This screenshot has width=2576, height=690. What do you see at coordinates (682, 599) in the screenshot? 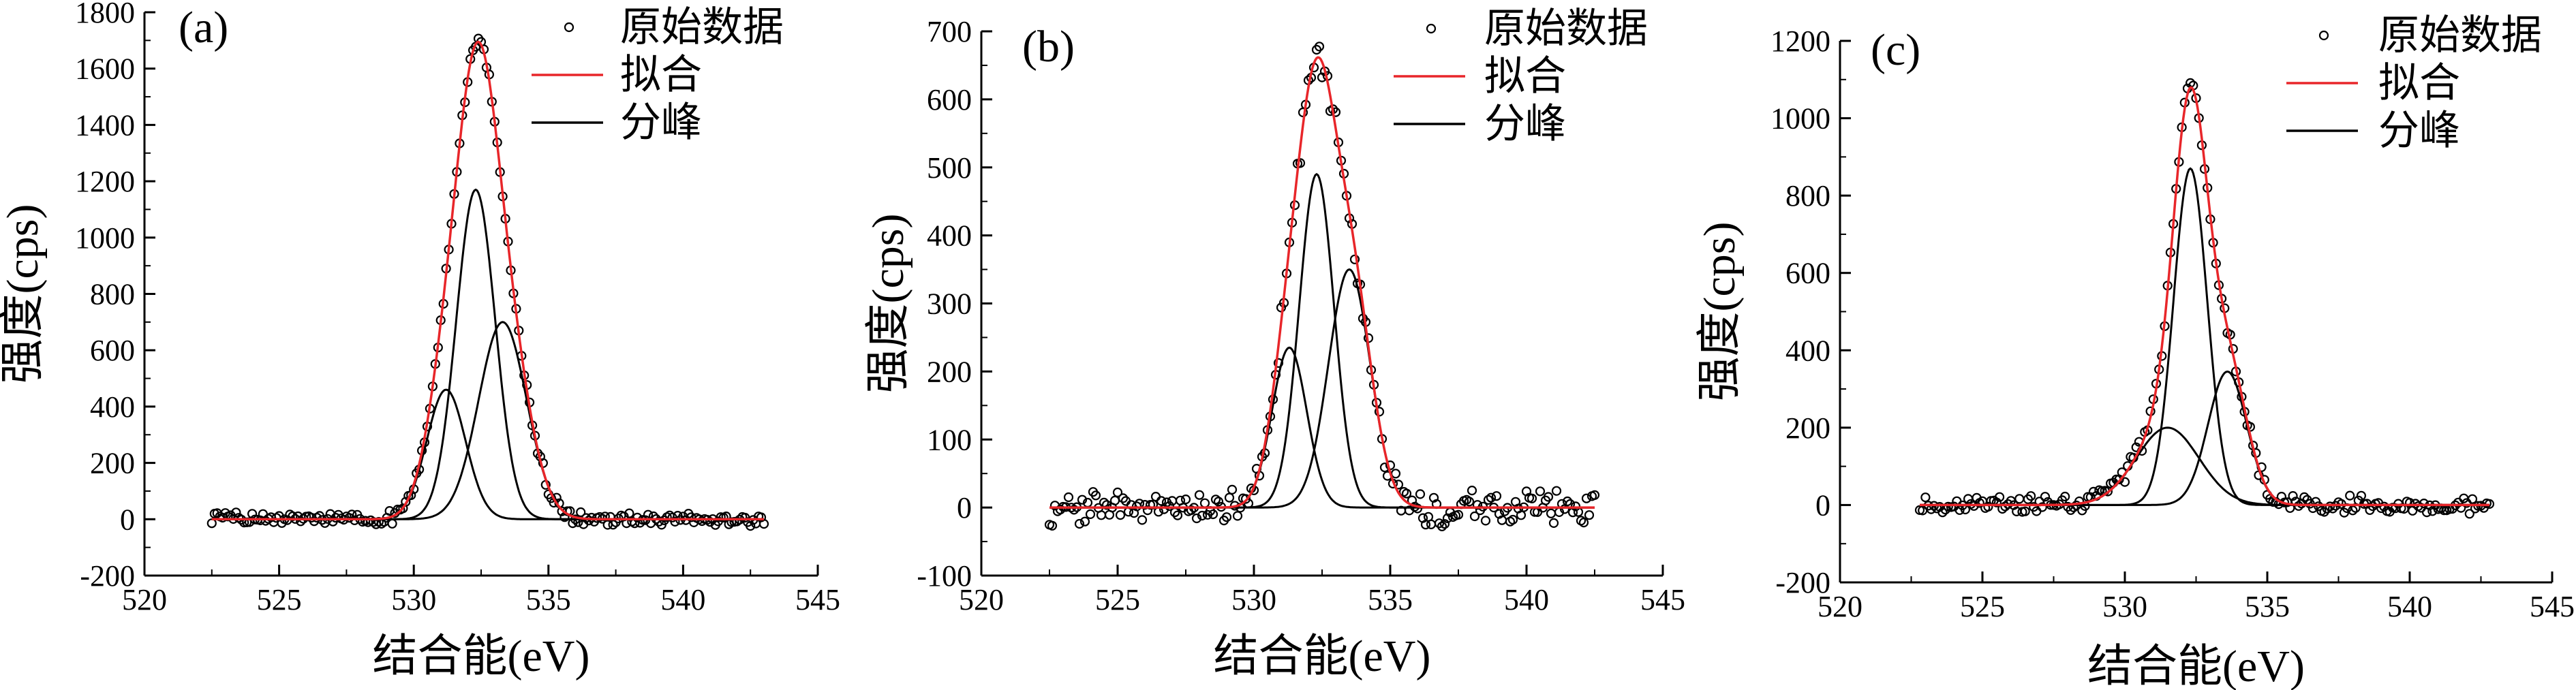
I see `x-tick-label: 540` at bounding box center [682, 599].